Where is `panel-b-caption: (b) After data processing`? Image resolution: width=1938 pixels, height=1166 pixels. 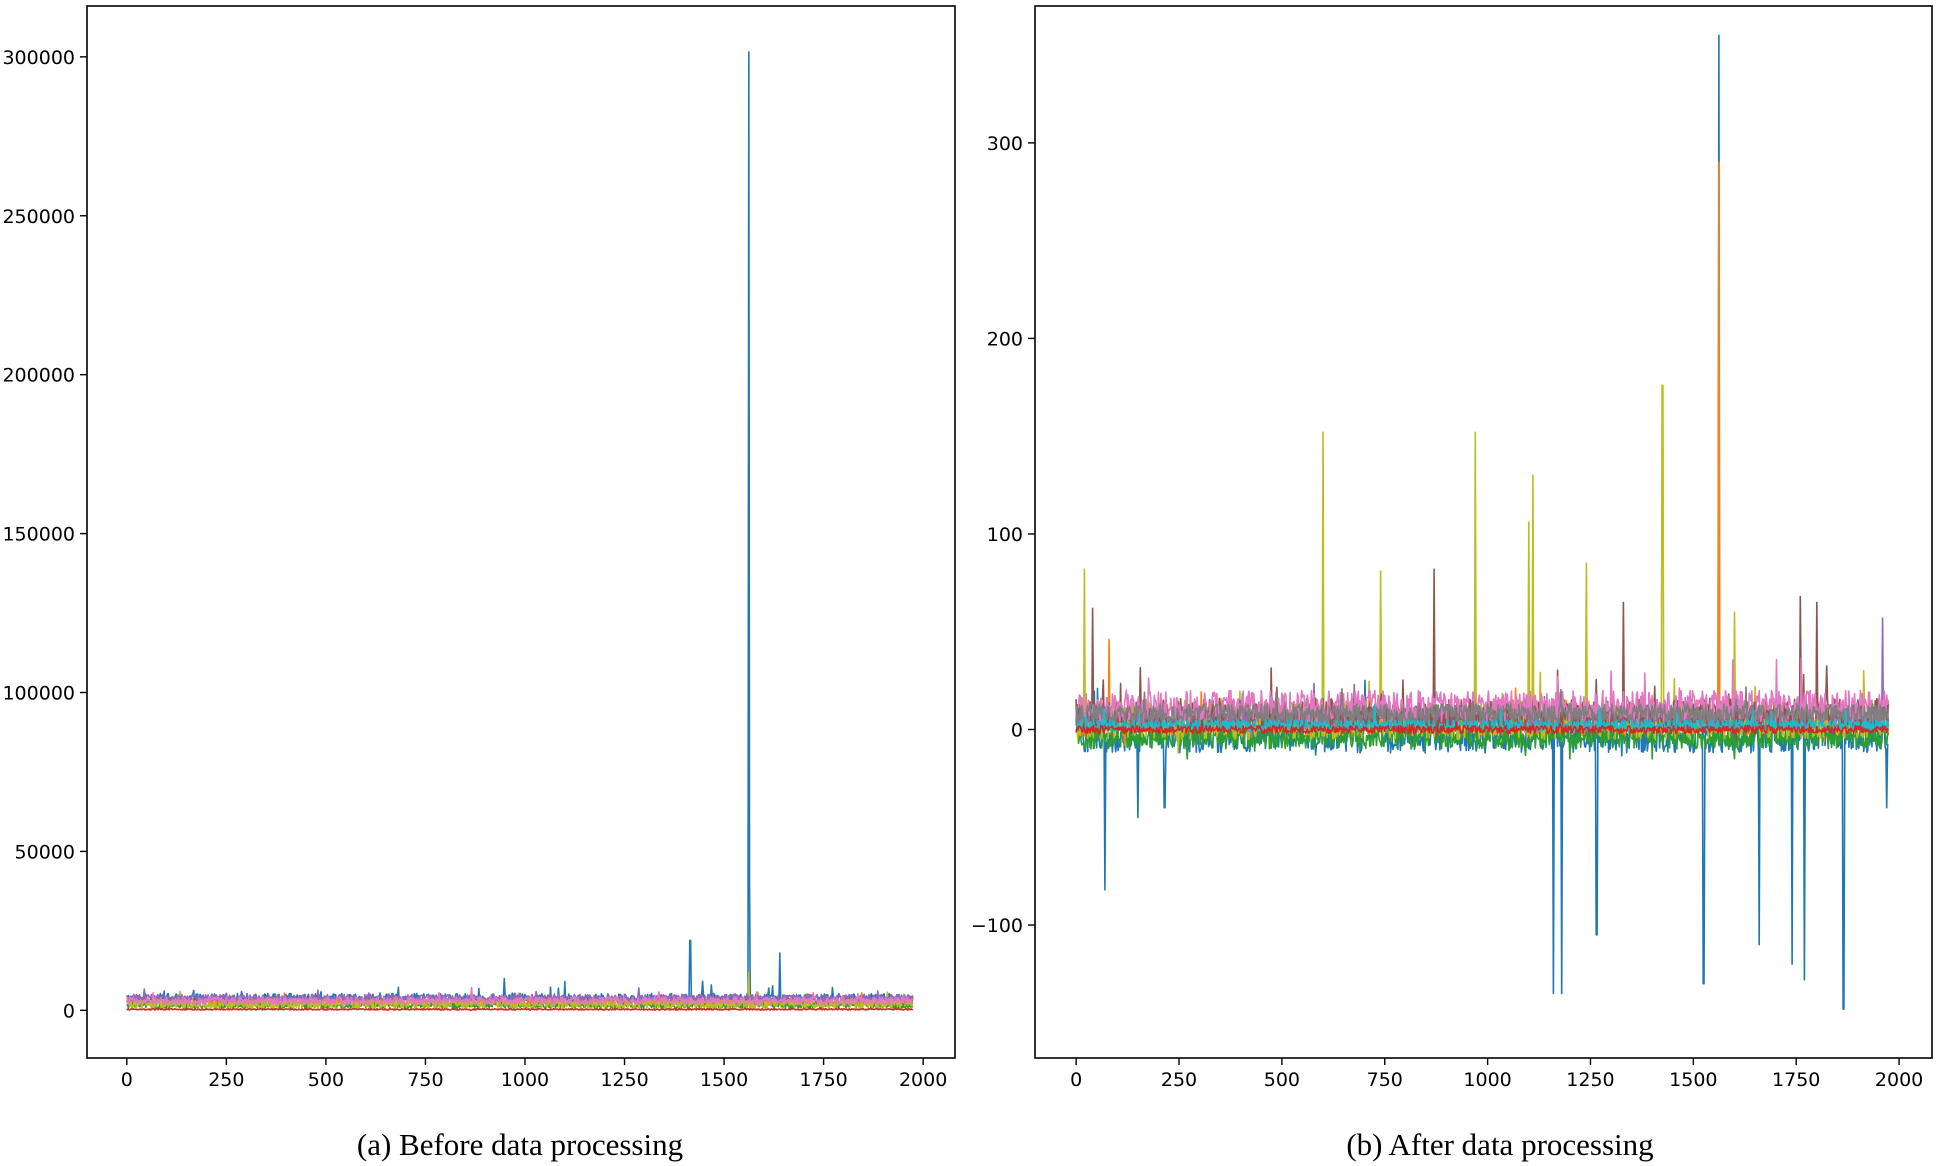
panel-b-caption: (b) After data processing is located at coordinates (1499, 1144).